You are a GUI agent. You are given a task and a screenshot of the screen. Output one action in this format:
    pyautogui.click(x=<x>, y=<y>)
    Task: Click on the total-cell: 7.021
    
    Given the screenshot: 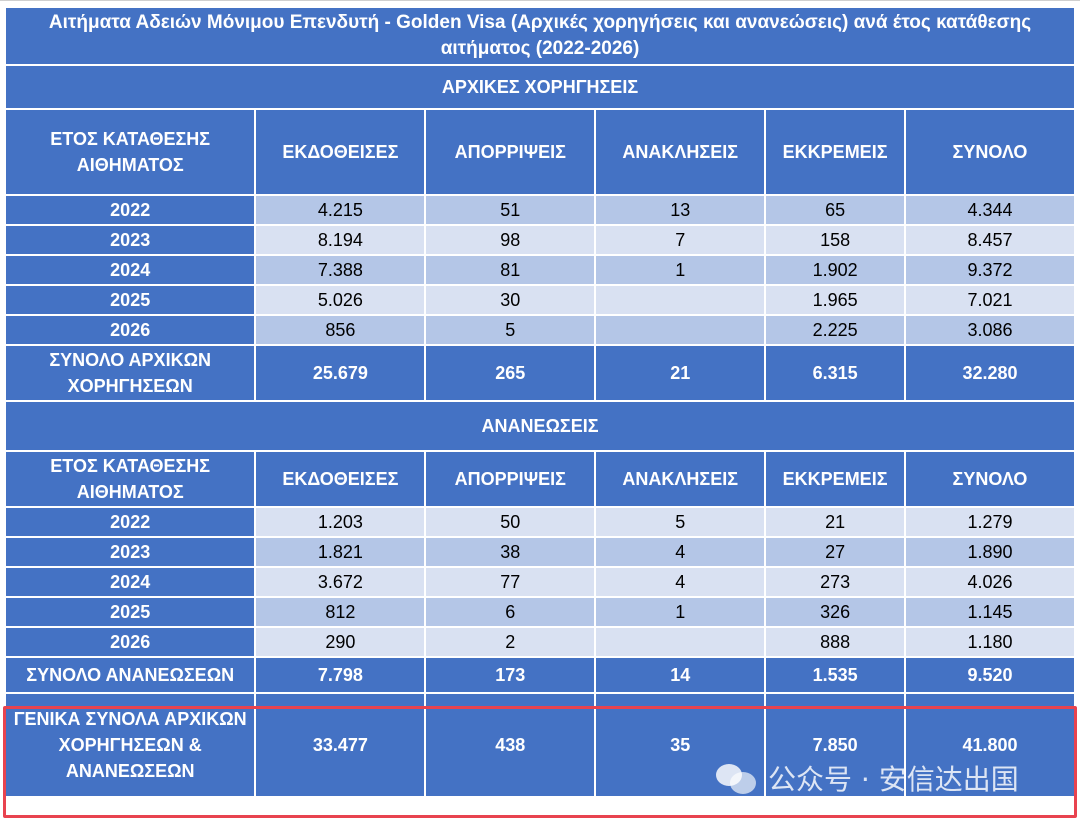 What is the action you would take?
    pyautogui.click(x=989, y=300)
    